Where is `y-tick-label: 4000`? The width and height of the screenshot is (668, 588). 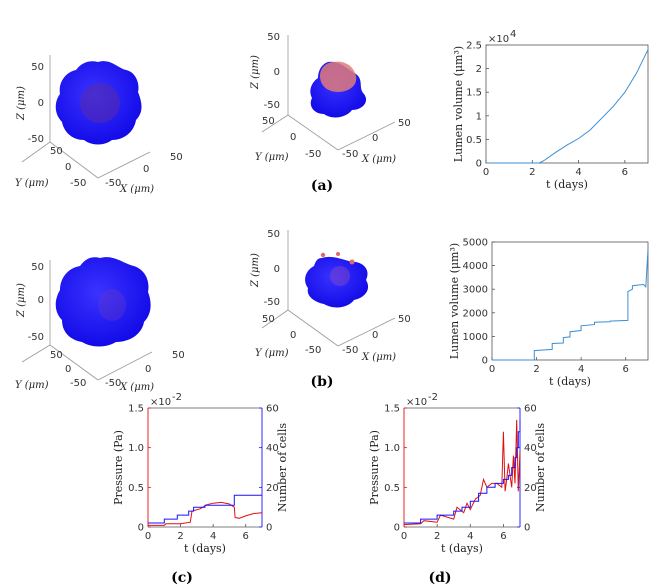 y-tick-label: 4000 is located at coordinates (475, 266).